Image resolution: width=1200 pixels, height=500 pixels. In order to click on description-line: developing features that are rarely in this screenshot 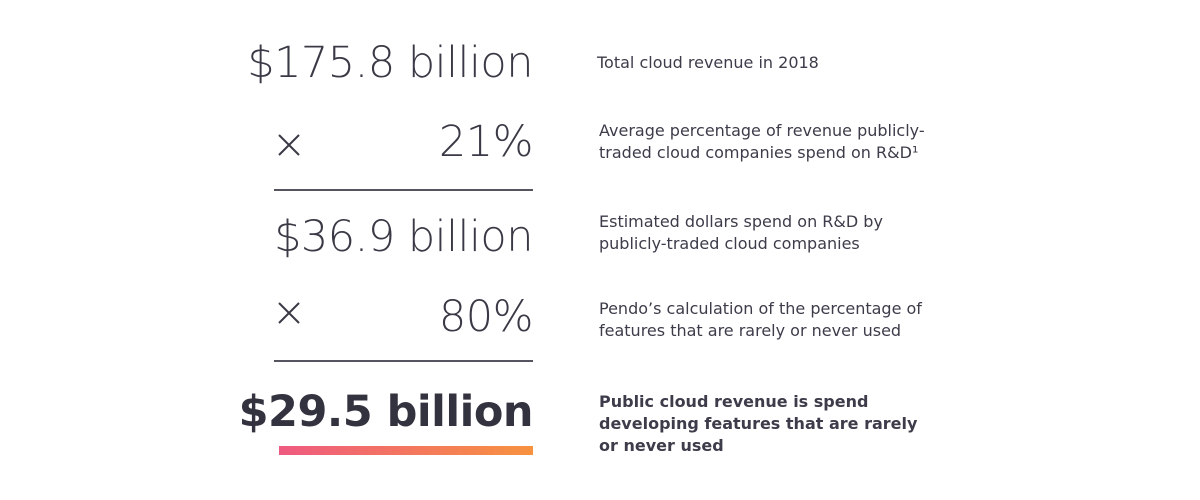, I will do `click(758, 423)`.